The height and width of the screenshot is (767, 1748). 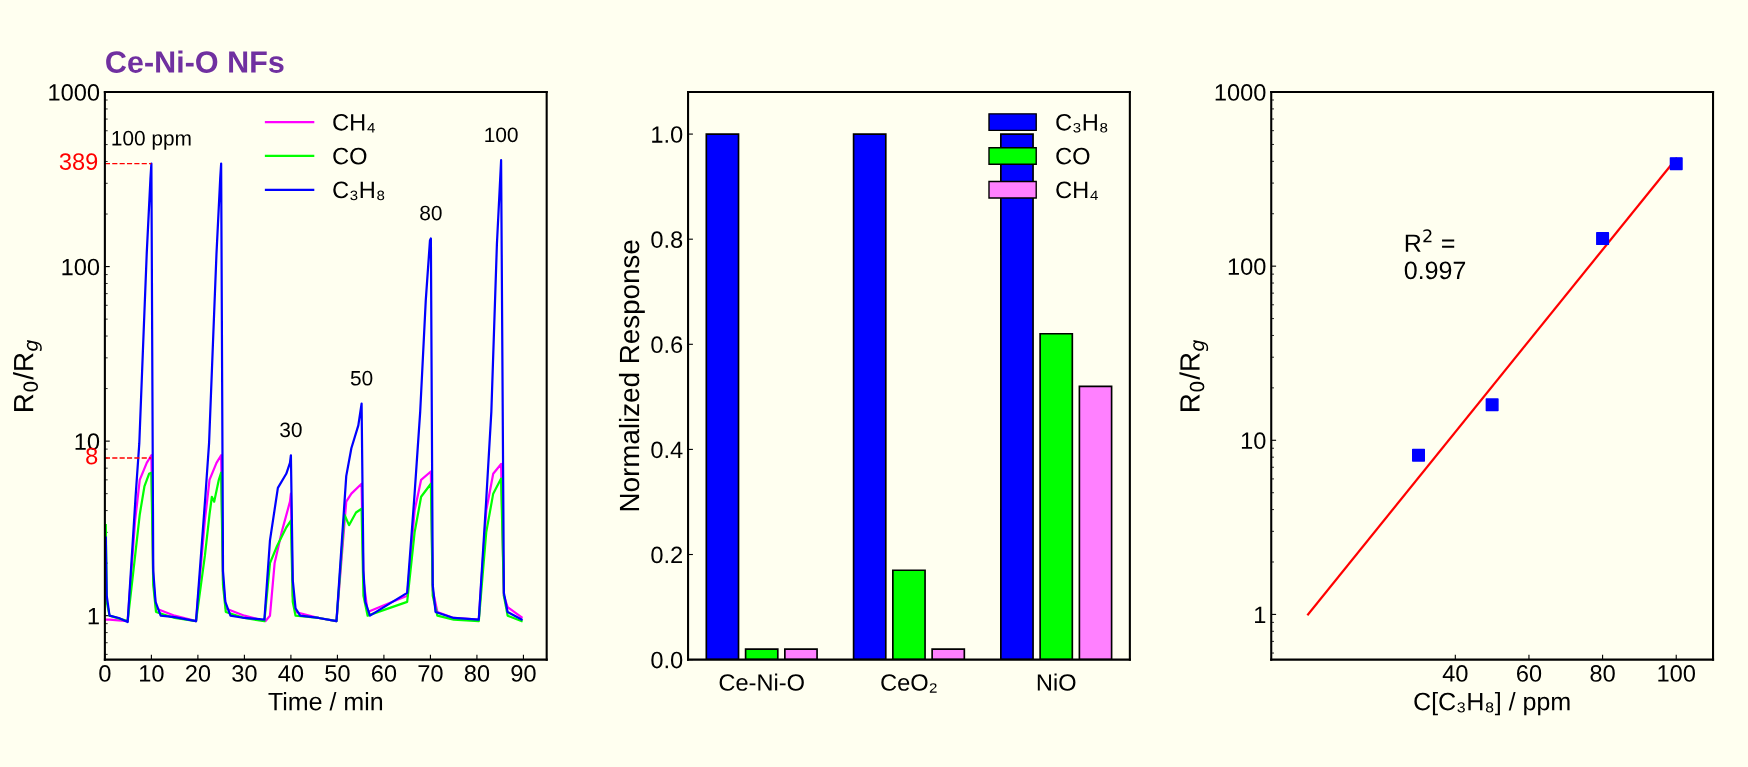 What do you see at coordinates (325, 701) in the screenshot?
I see `x-axis-title: Time / min` at bounding box center [325, 701].